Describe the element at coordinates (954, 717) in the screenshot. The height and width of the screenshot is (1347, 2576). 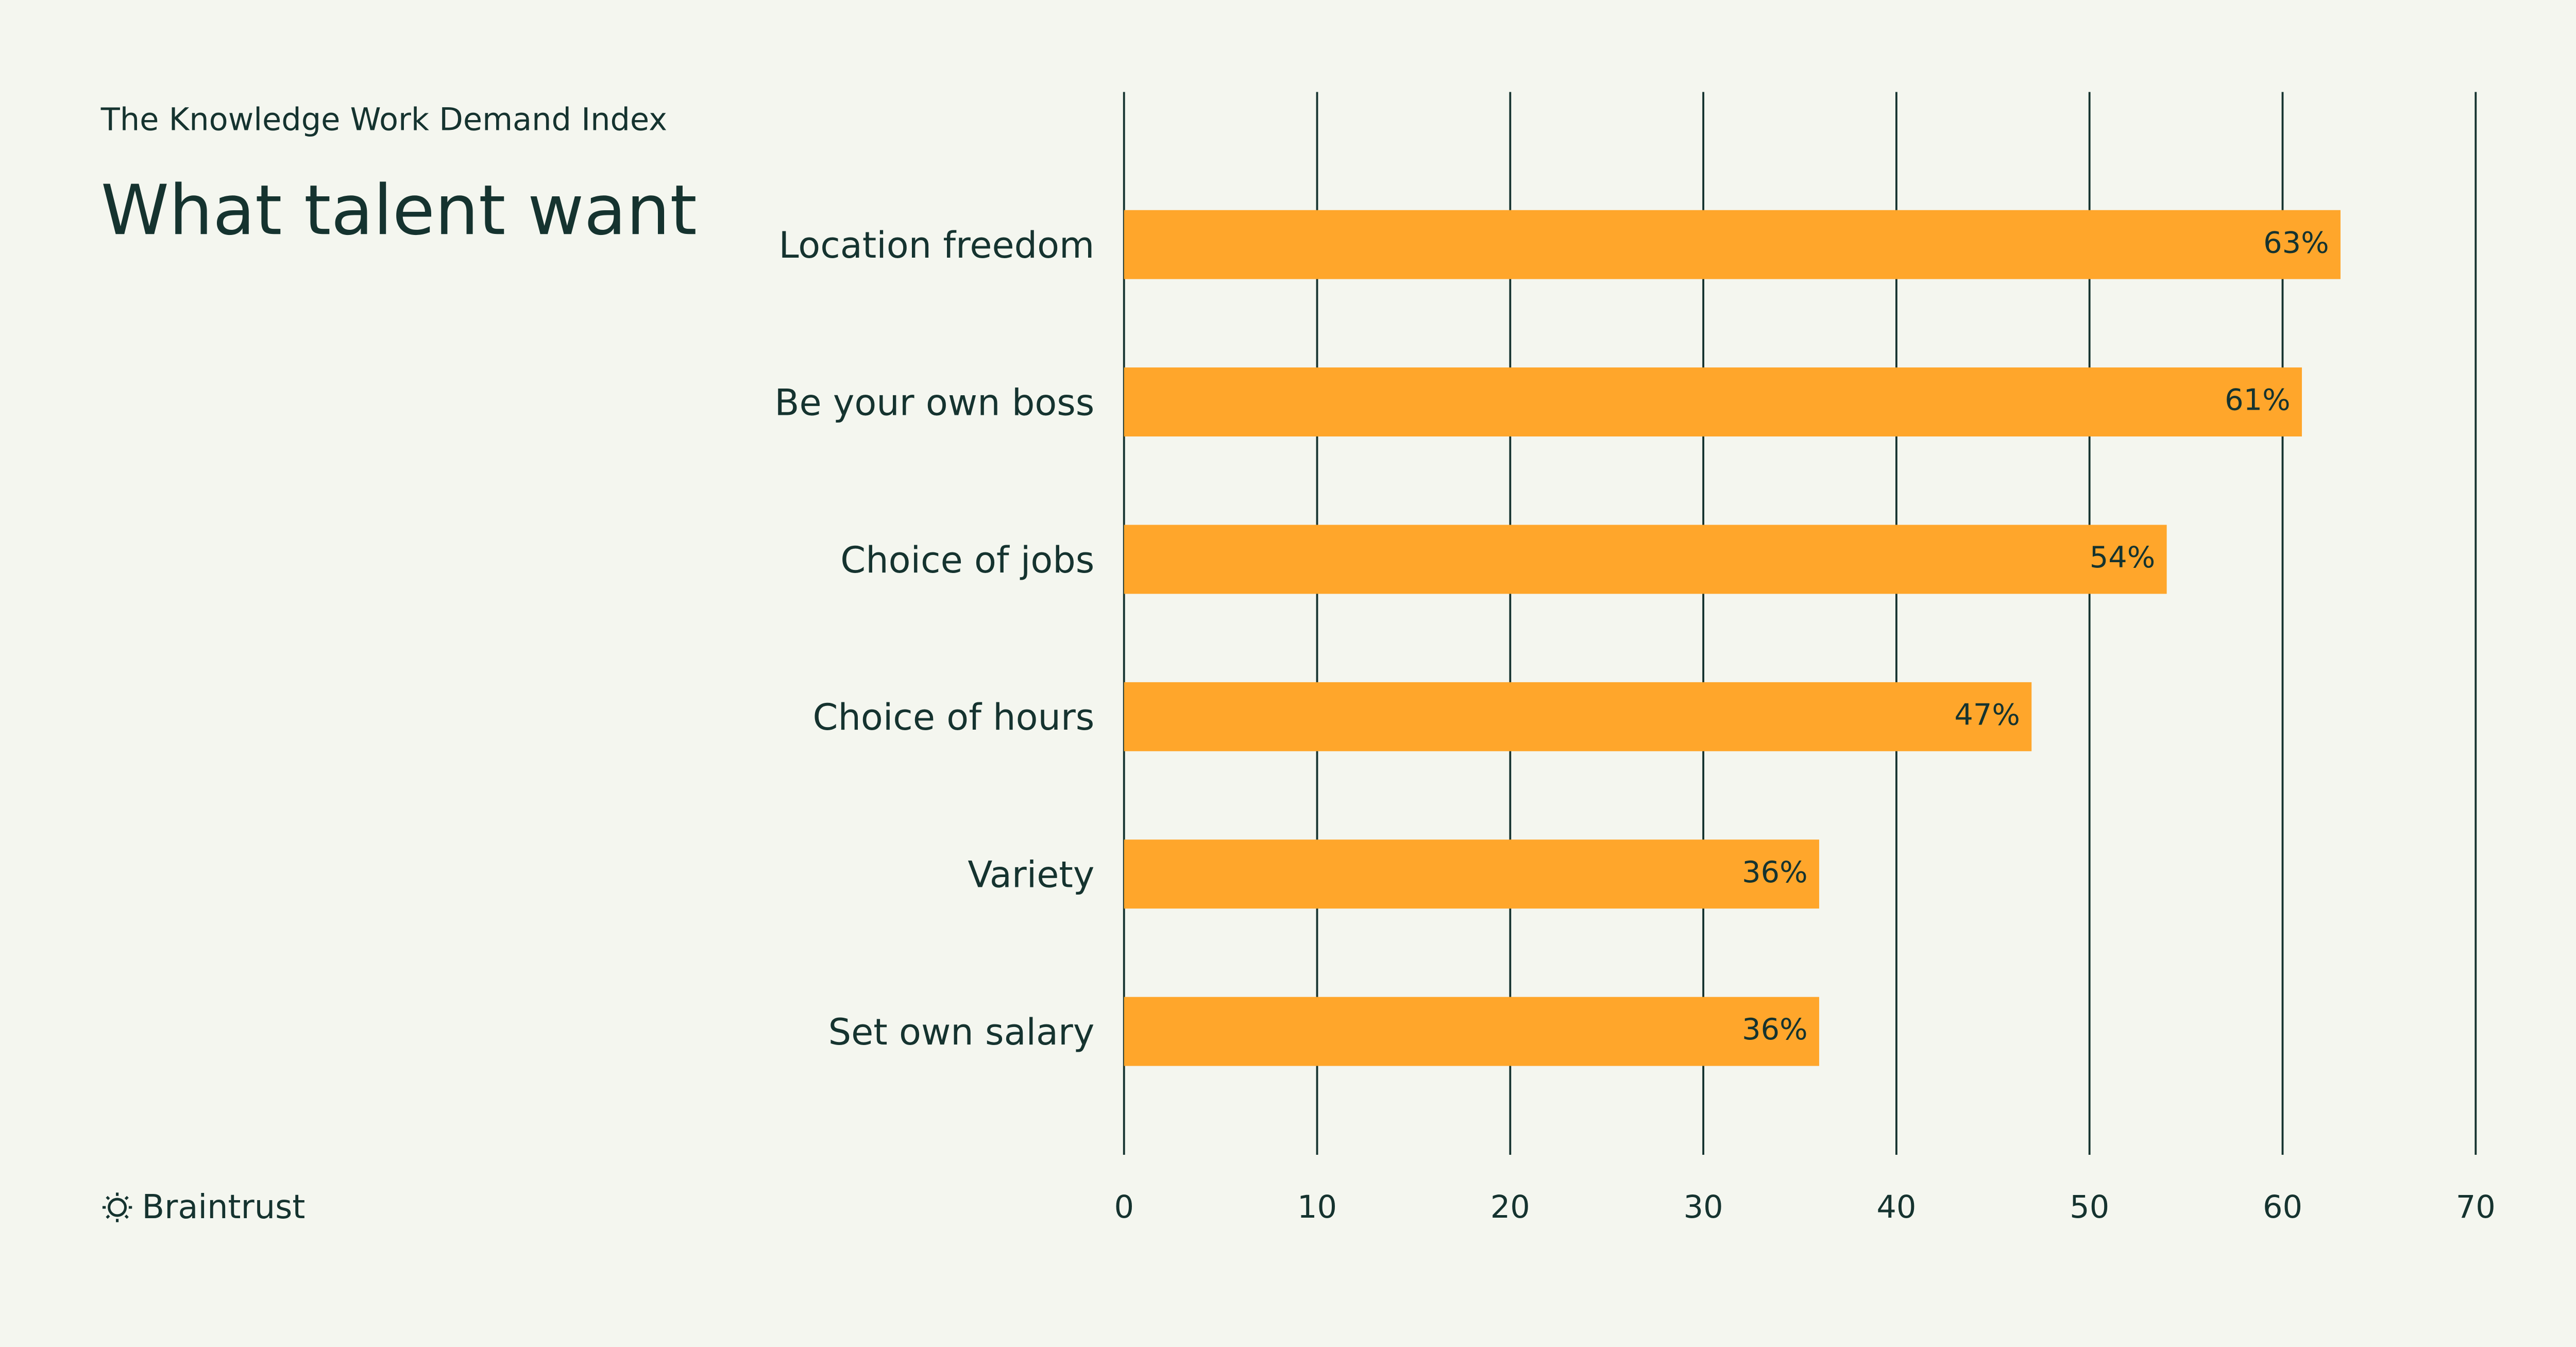
I see `y-tick-label: Choice of hours` at that location.